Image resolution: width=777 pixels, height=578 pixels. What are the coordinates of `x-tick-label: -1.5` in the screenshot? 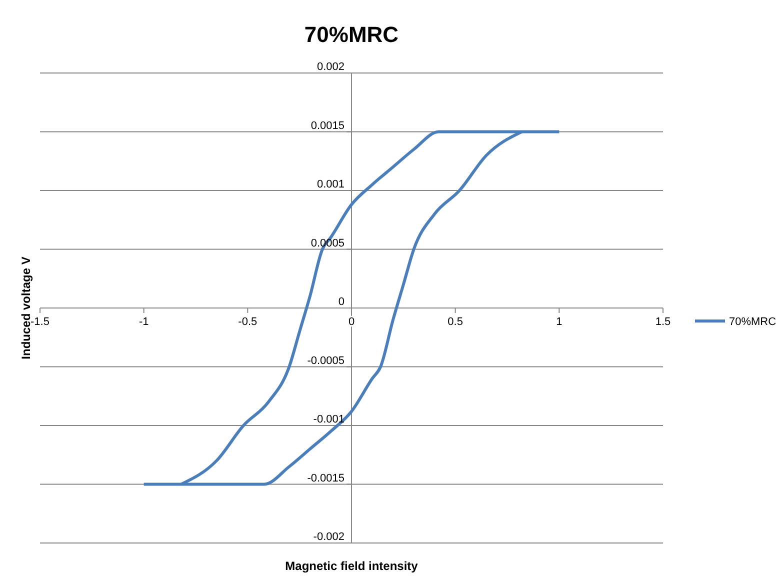 It's located at (40, 322).